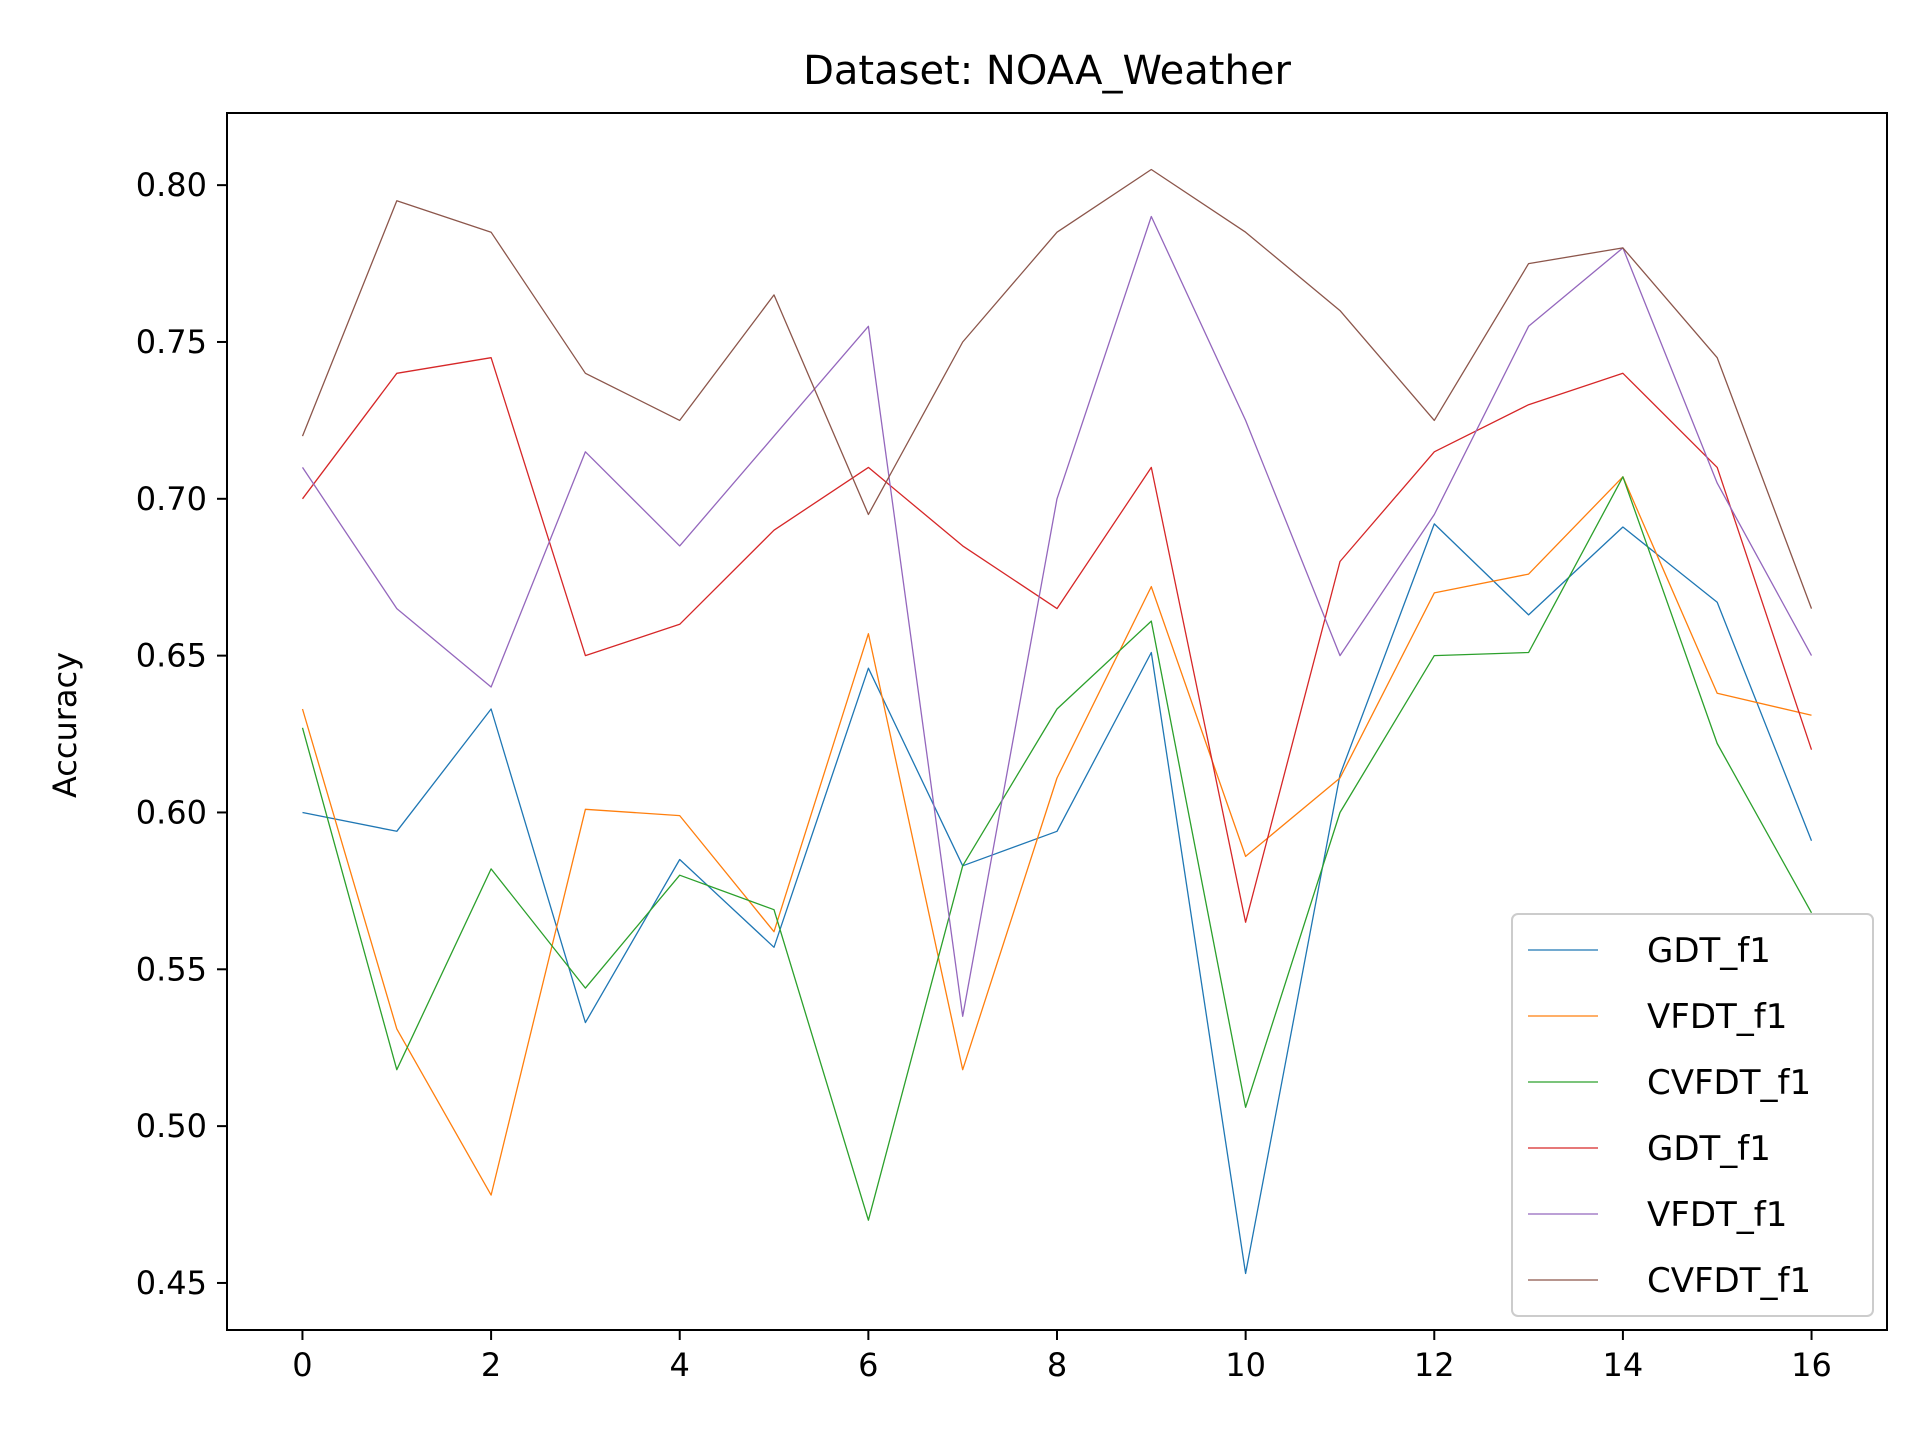 This screenshot has width=1920, height=1444. Describe the element at coordinates (680, 1365) in the screenshot. I see `x-tick-label: 4` at that location.